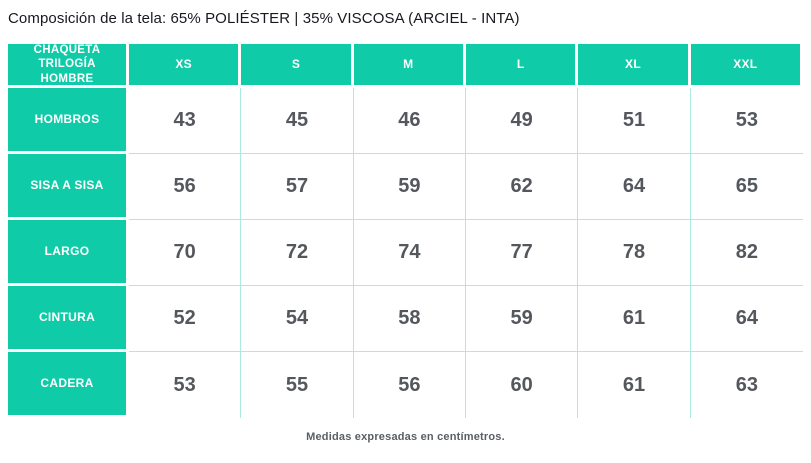 The image size is (811, 463). What do you see at coordinates (746, 187) in the screenshot?
I see `value-cell: 65` at bounding box center [746, 187].